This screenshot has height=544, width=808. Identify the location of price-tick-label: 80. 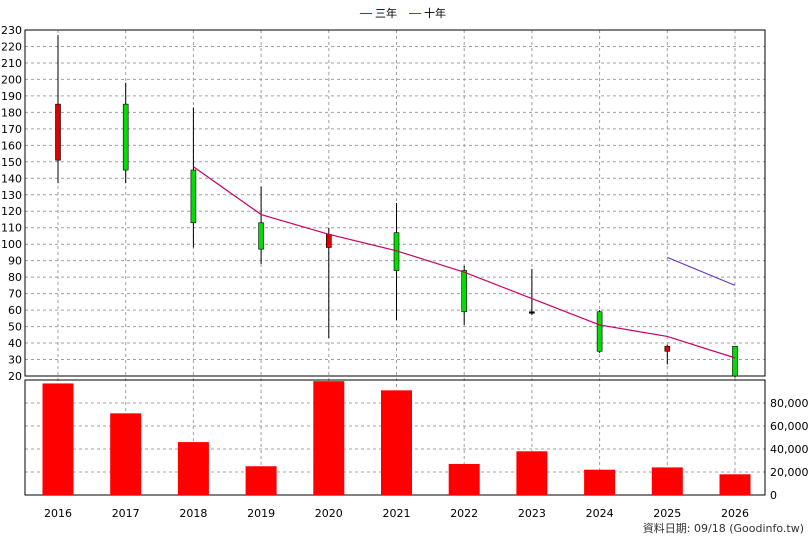
(15, 277).